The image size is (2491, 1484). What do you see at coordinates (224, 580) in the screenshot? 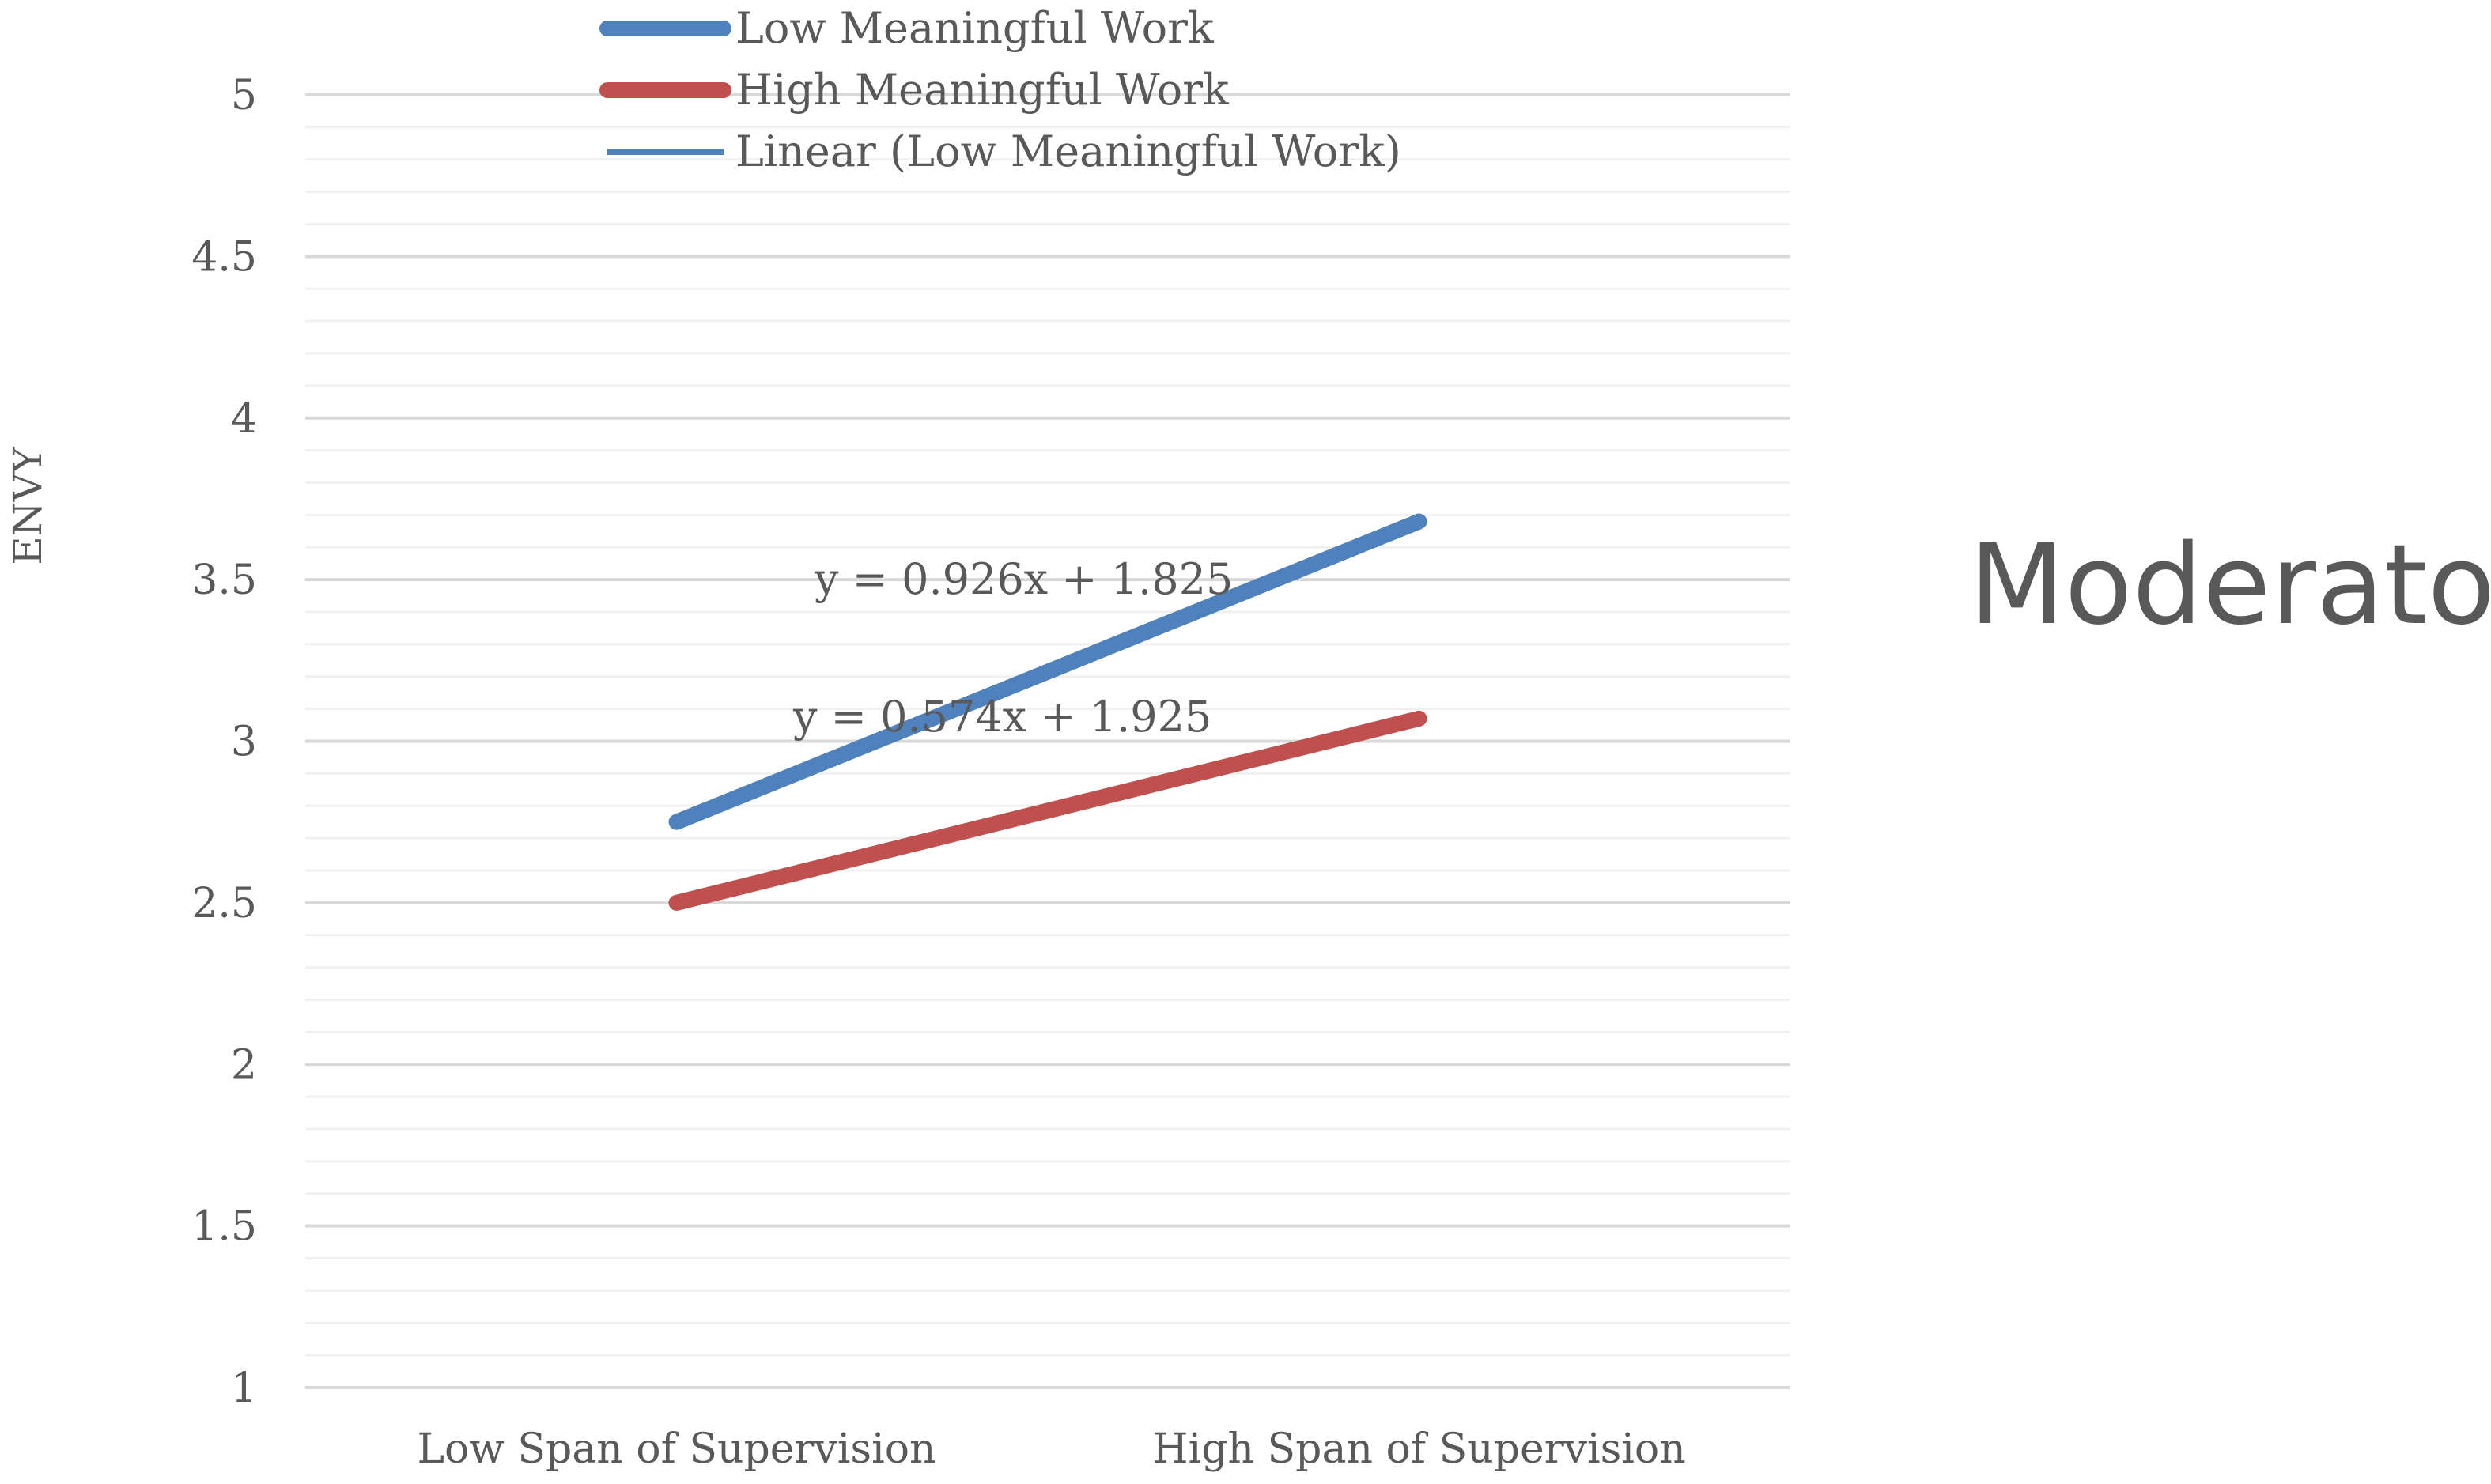
I see `y-tick-label: 3.5` at bounding box center [224, 580].